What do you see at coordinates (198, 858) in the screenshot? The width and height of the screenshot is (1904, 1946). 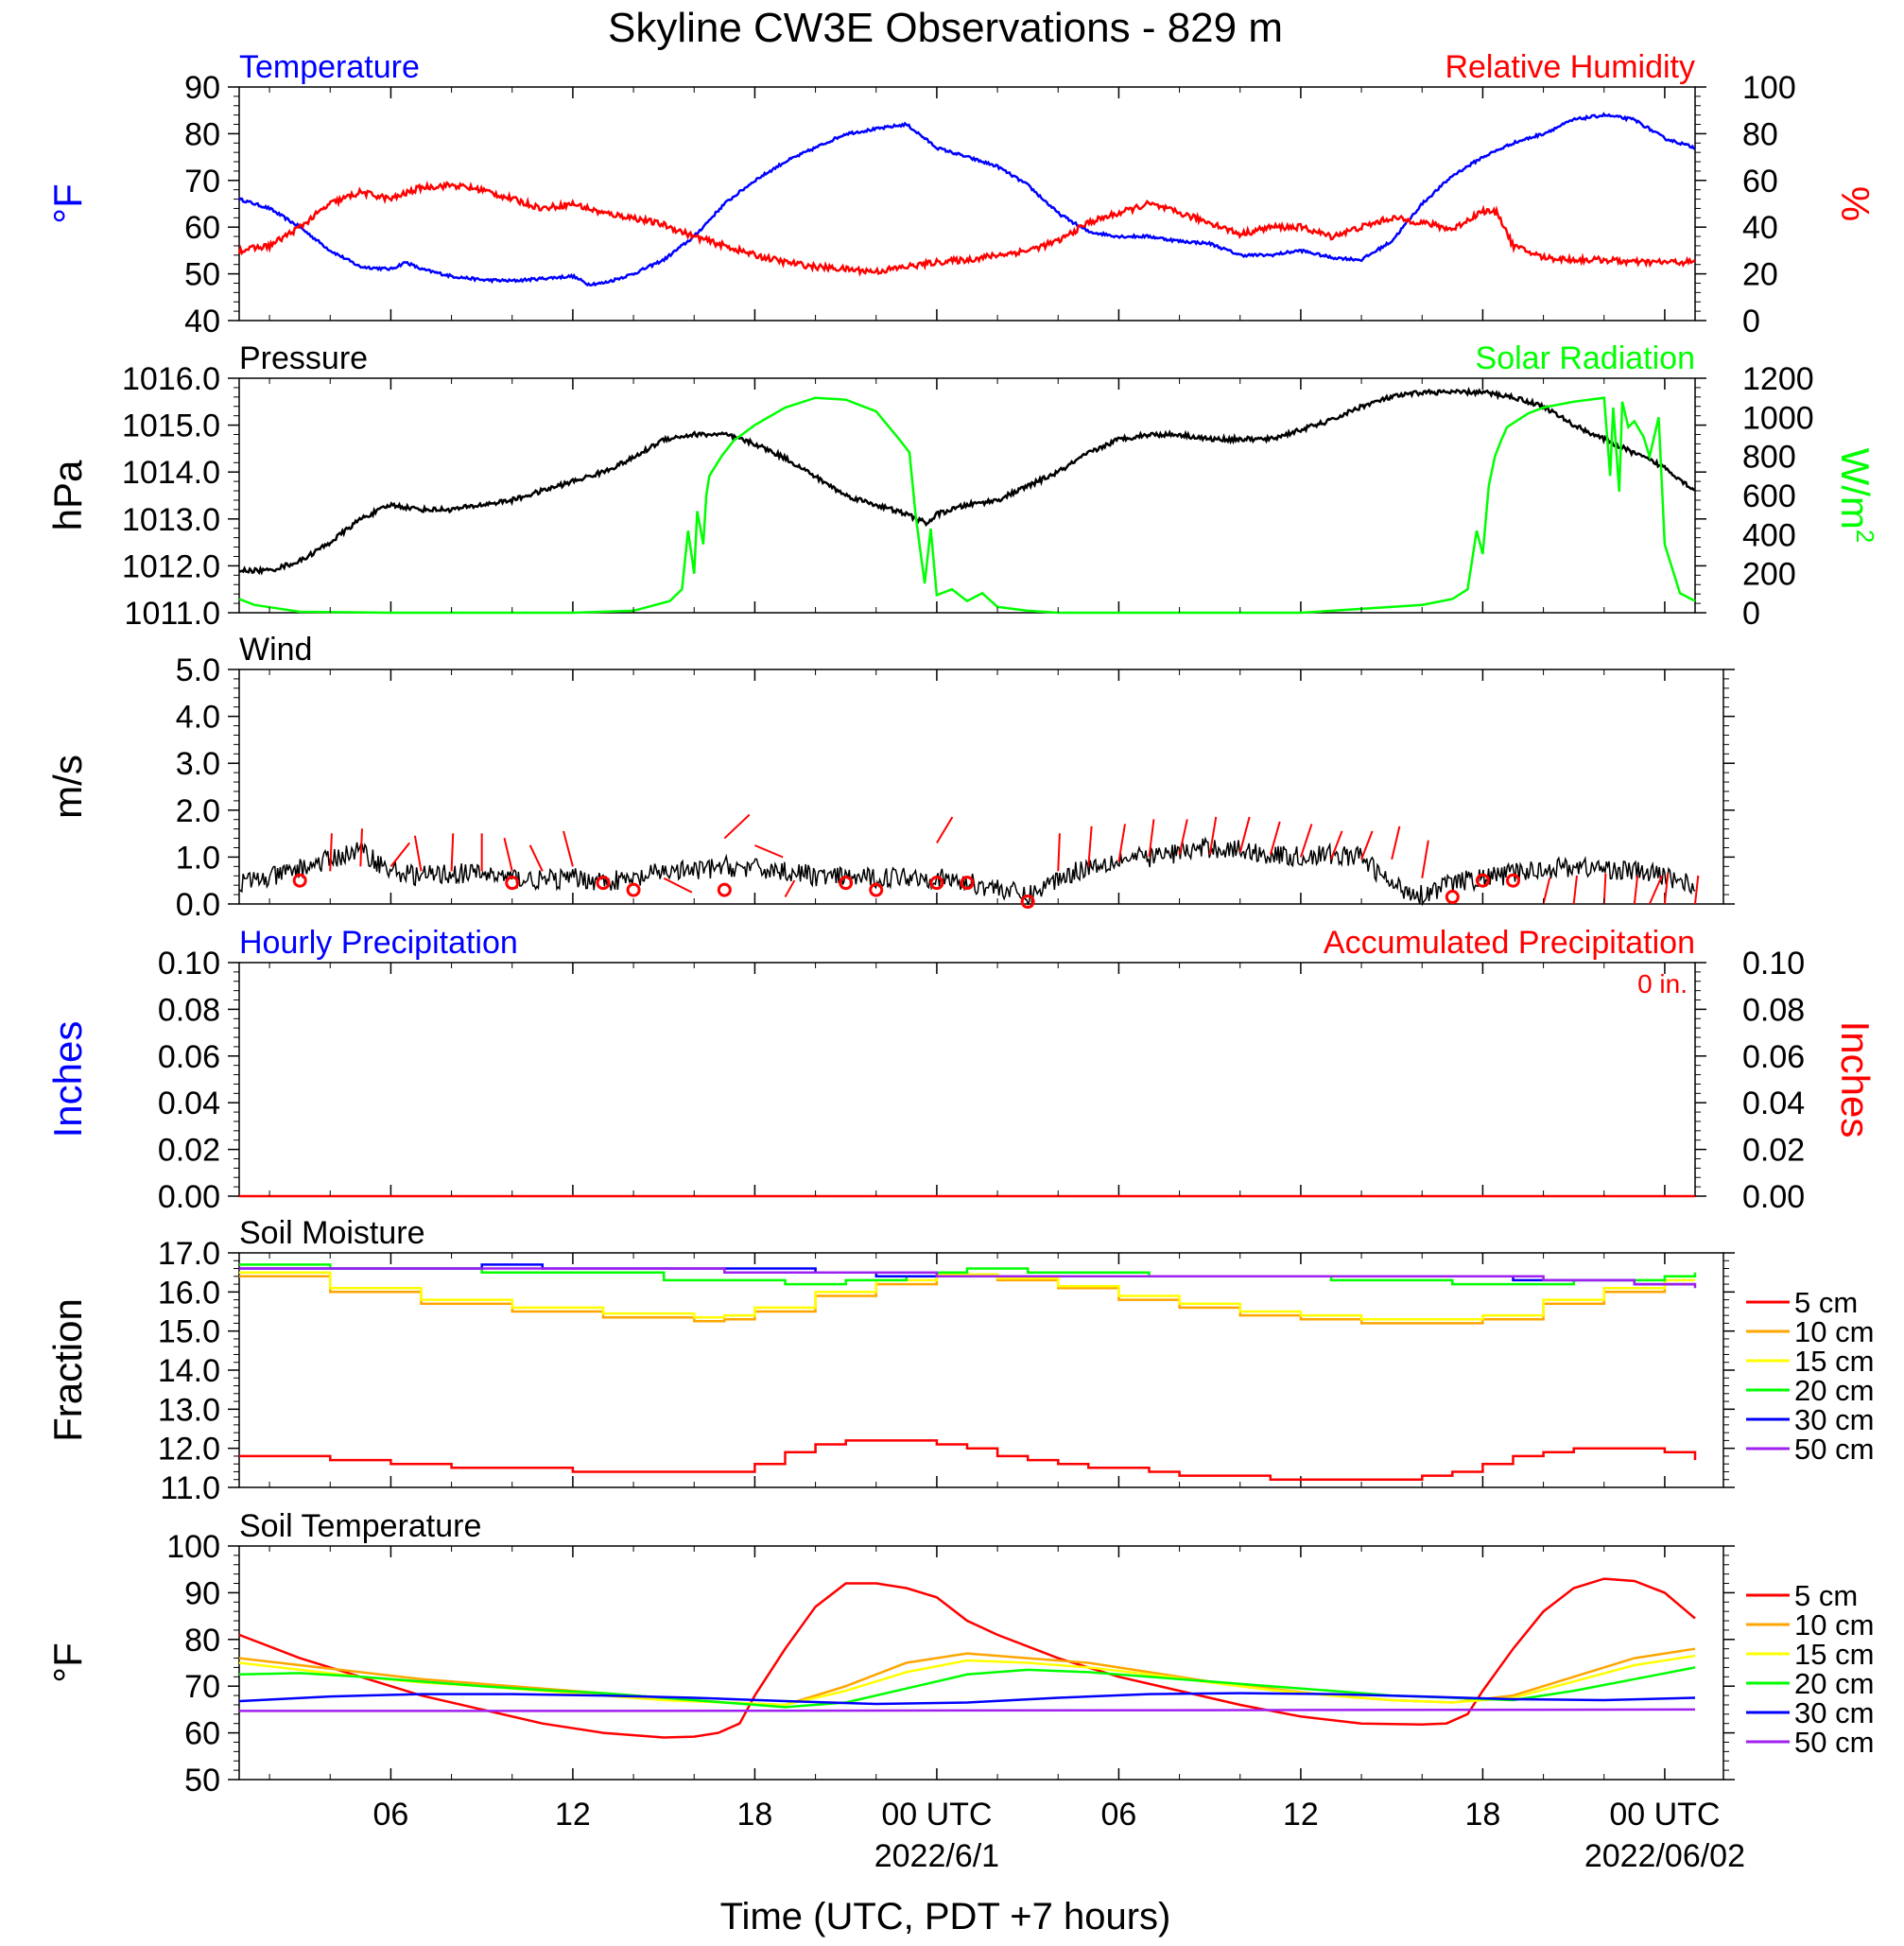 I see `y-tick-label: 1.0` at bounding box center [198, 858].